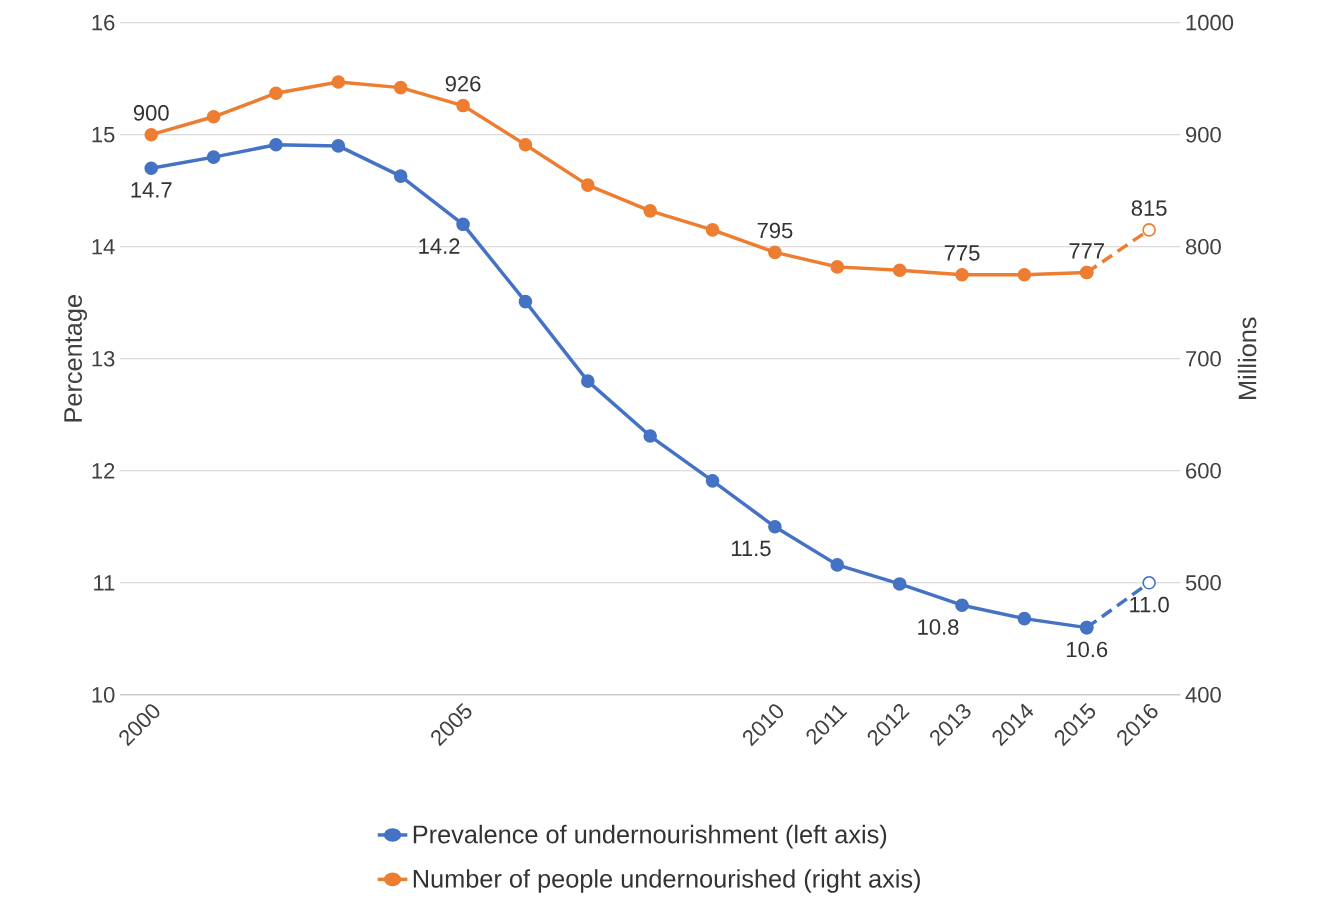 This screenshot has height=915, width=1327. Describe the element at coordinates (1203, 471) in the screenshot. I see `y2-tick-label: 600` at that location.